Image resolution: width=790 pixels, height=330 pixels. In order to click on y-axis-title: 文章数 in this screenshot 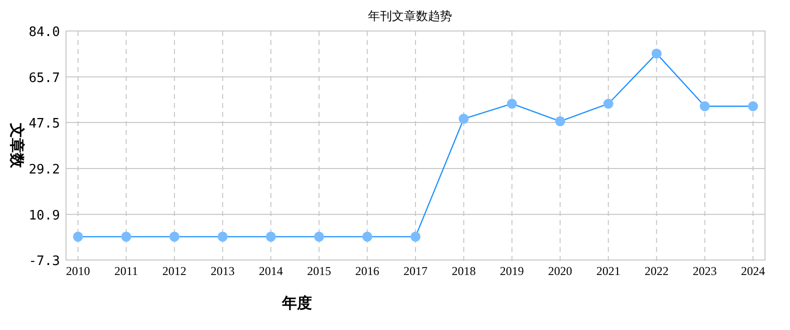, I will do `click(17, 145)`.